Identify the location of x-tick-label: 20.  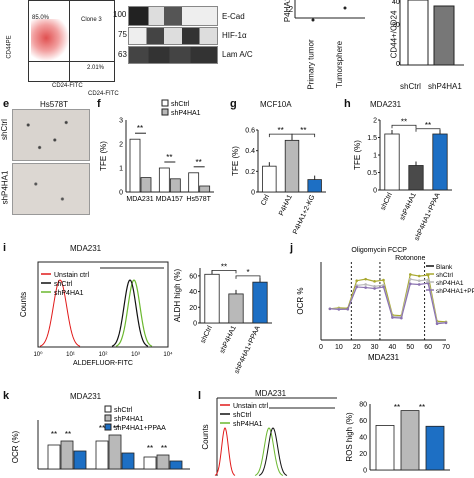
(357, 347).